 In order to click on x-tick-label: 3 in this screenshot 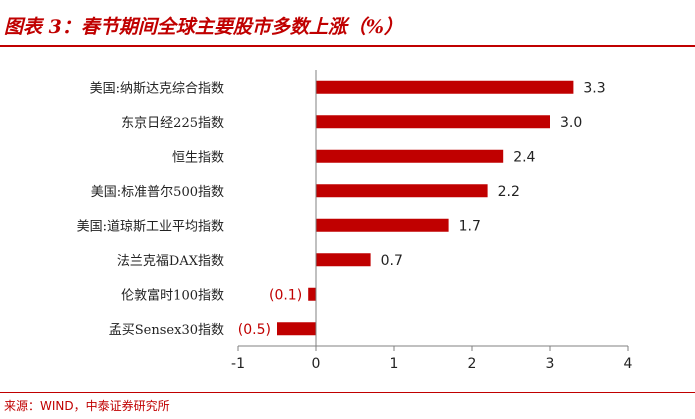, I will do `click(550, 364)`.